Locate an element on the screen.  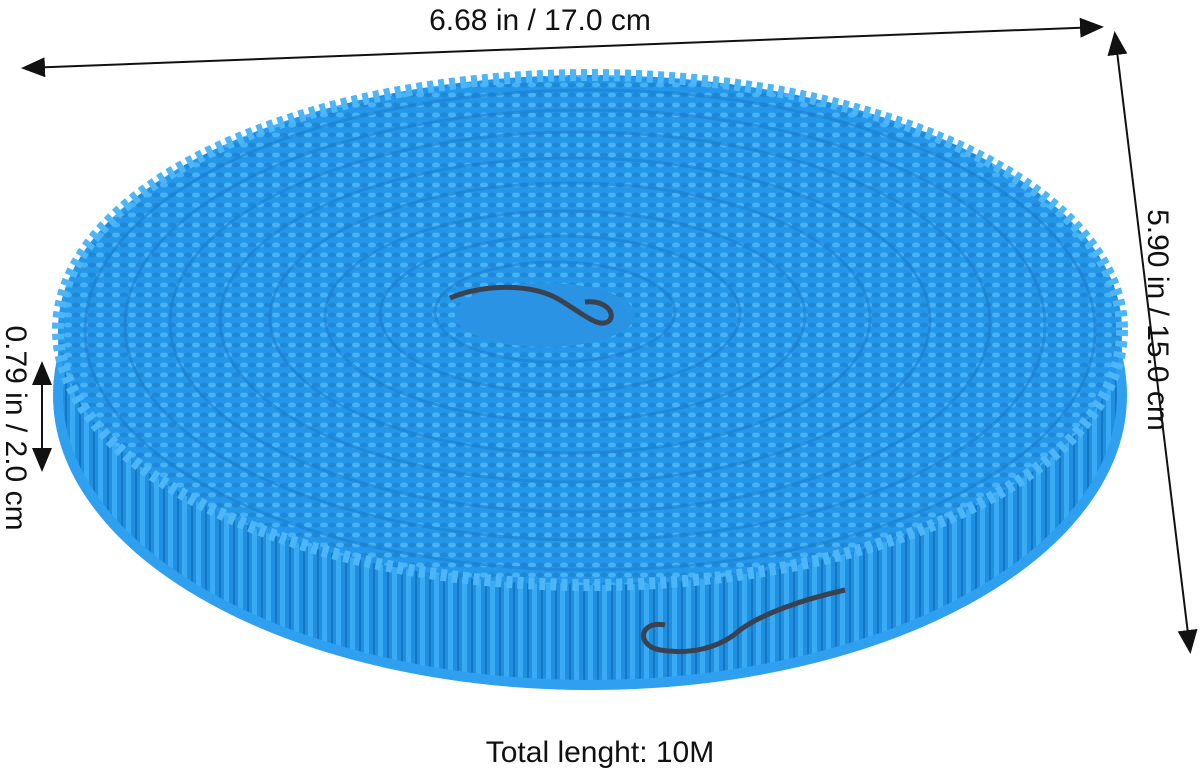
coil-center is located at coordinates (545, 315).